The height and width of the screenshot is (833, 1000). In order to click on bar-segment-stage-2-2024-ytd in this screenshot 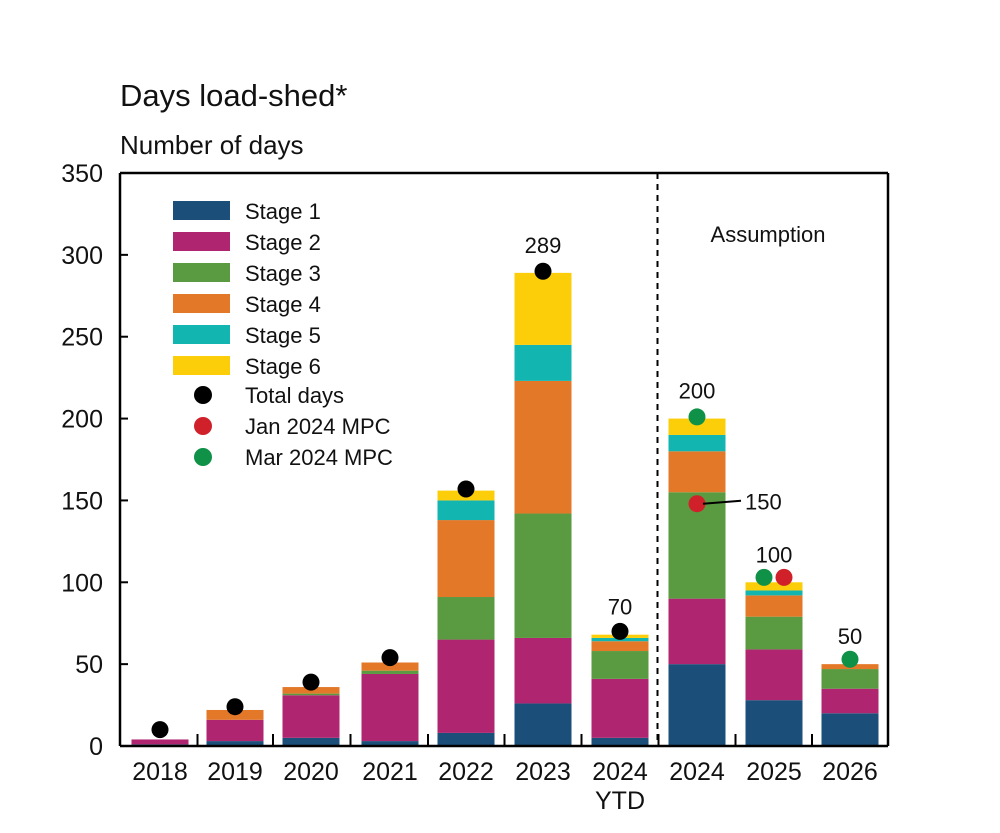, I will do `click(620, 708)`.